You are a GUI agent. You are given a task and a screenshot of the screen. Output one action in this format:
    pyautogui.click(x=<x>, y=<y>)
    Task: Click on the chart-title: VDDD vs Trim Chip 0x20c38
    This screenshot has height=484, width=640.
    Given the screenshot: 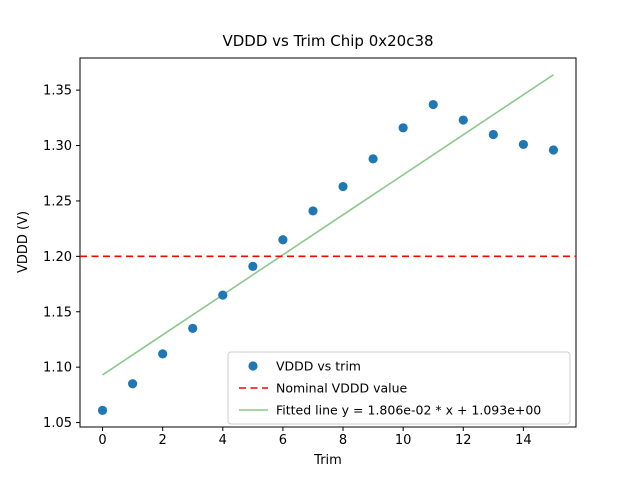 What is the action you would take?
    pyautogui.click(x=327, y=41)
    